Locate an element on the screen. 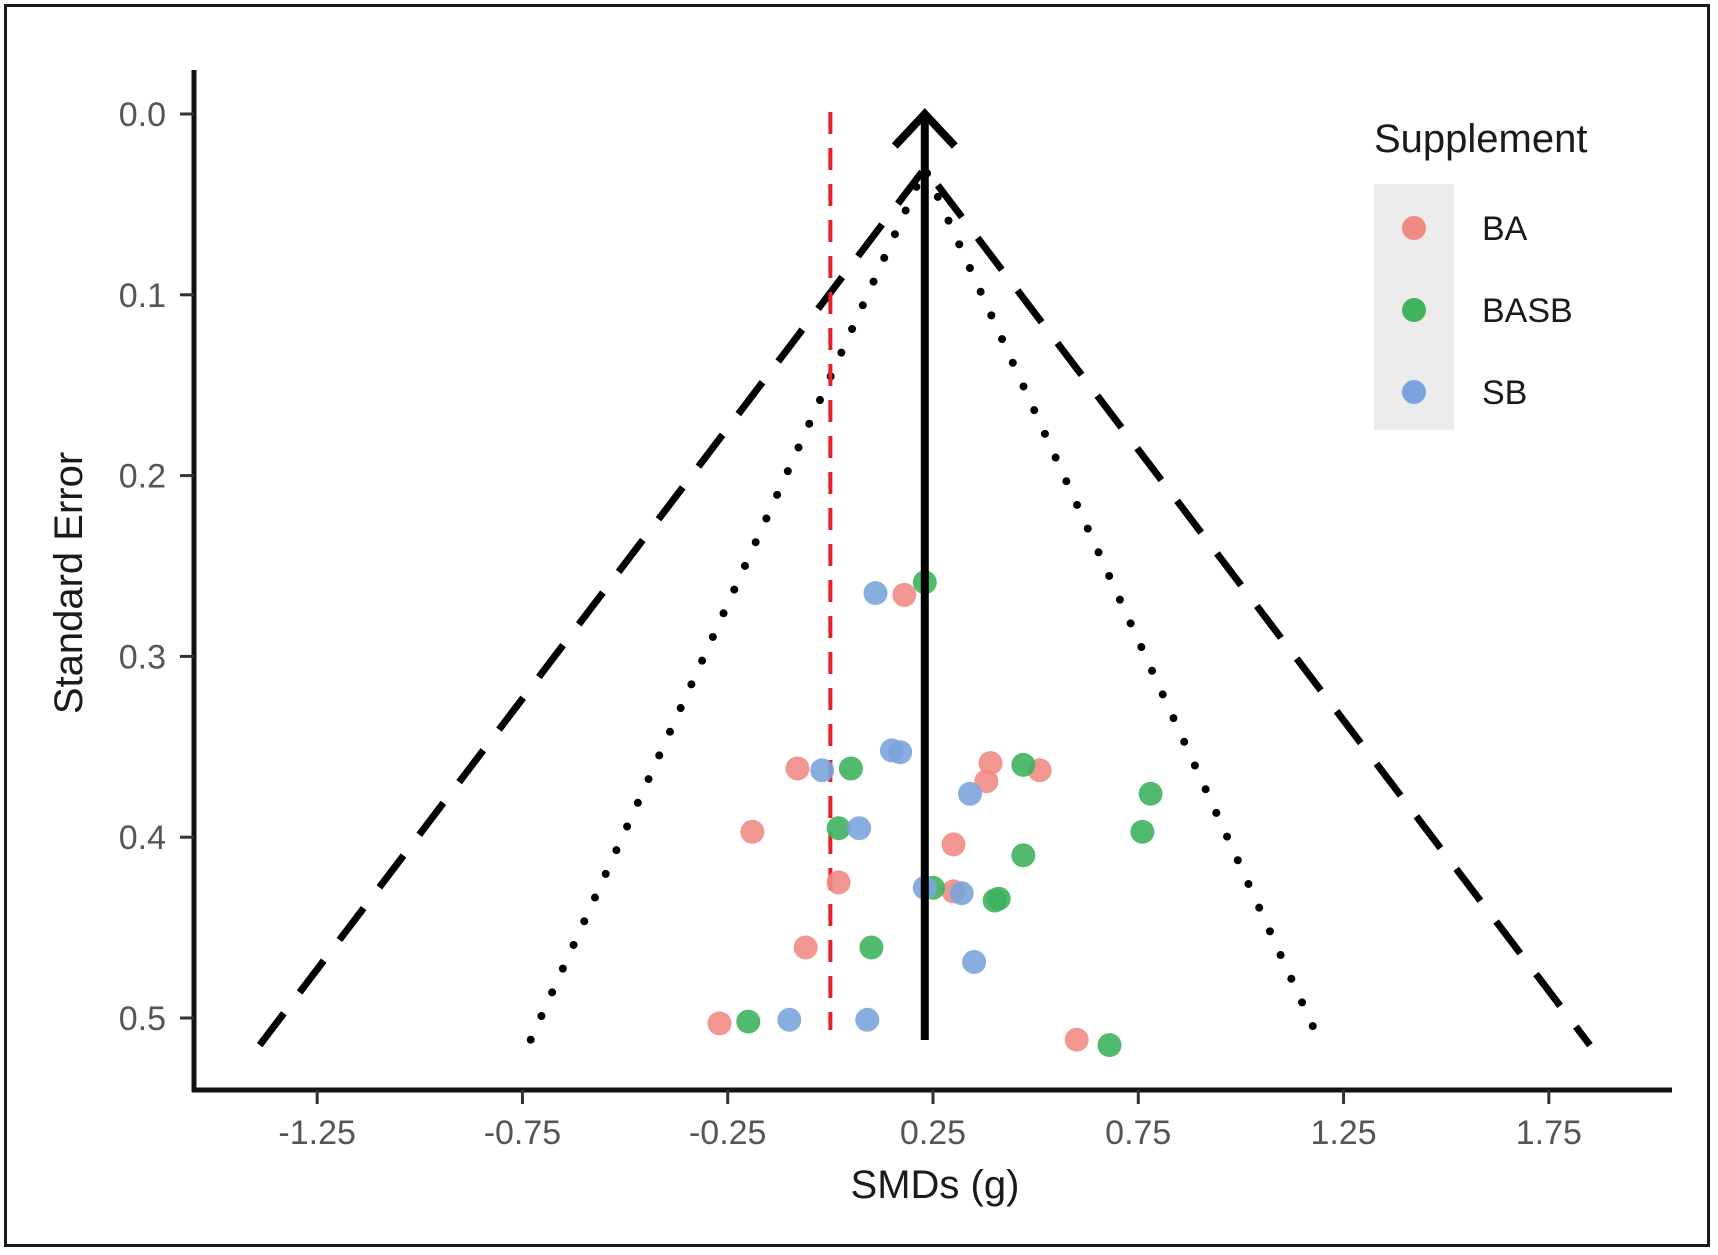  x-tick-label: -0.75 is located at coordinates (523, 1133).